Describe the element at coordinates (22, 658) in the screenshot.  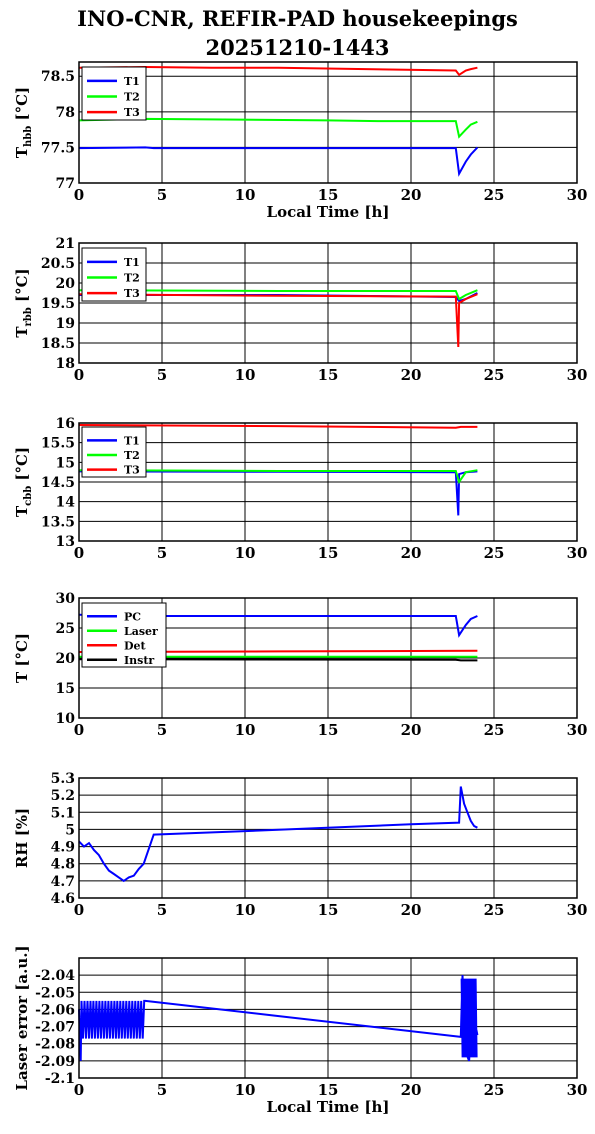
I see `y-axis-label: T [°C]` at that location.